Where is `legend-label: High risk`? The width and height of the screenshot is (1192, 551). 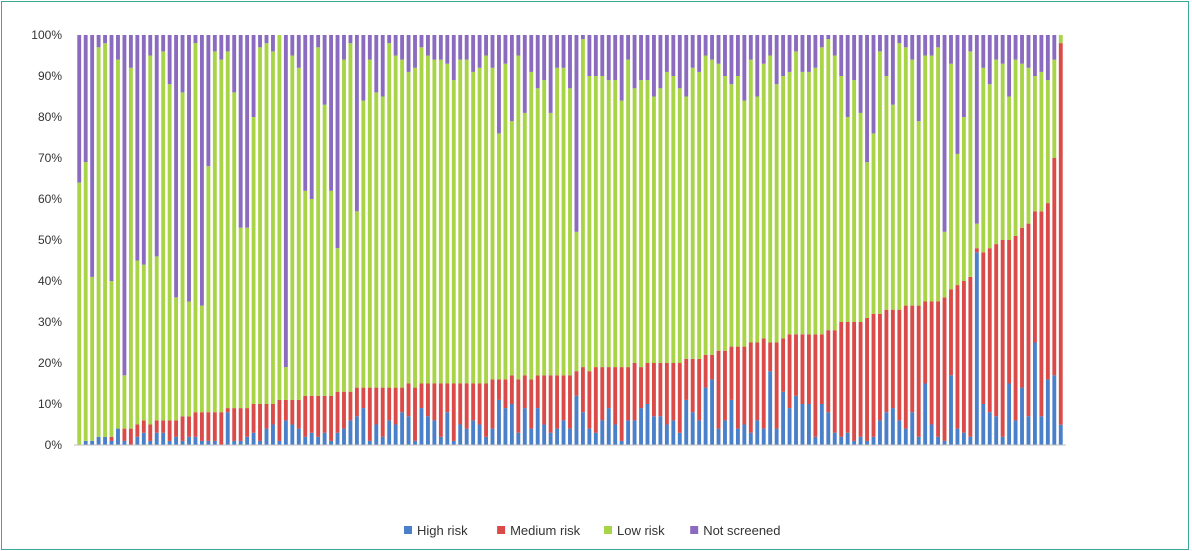 legend-label: High risk is located at coordinates (442, 530).